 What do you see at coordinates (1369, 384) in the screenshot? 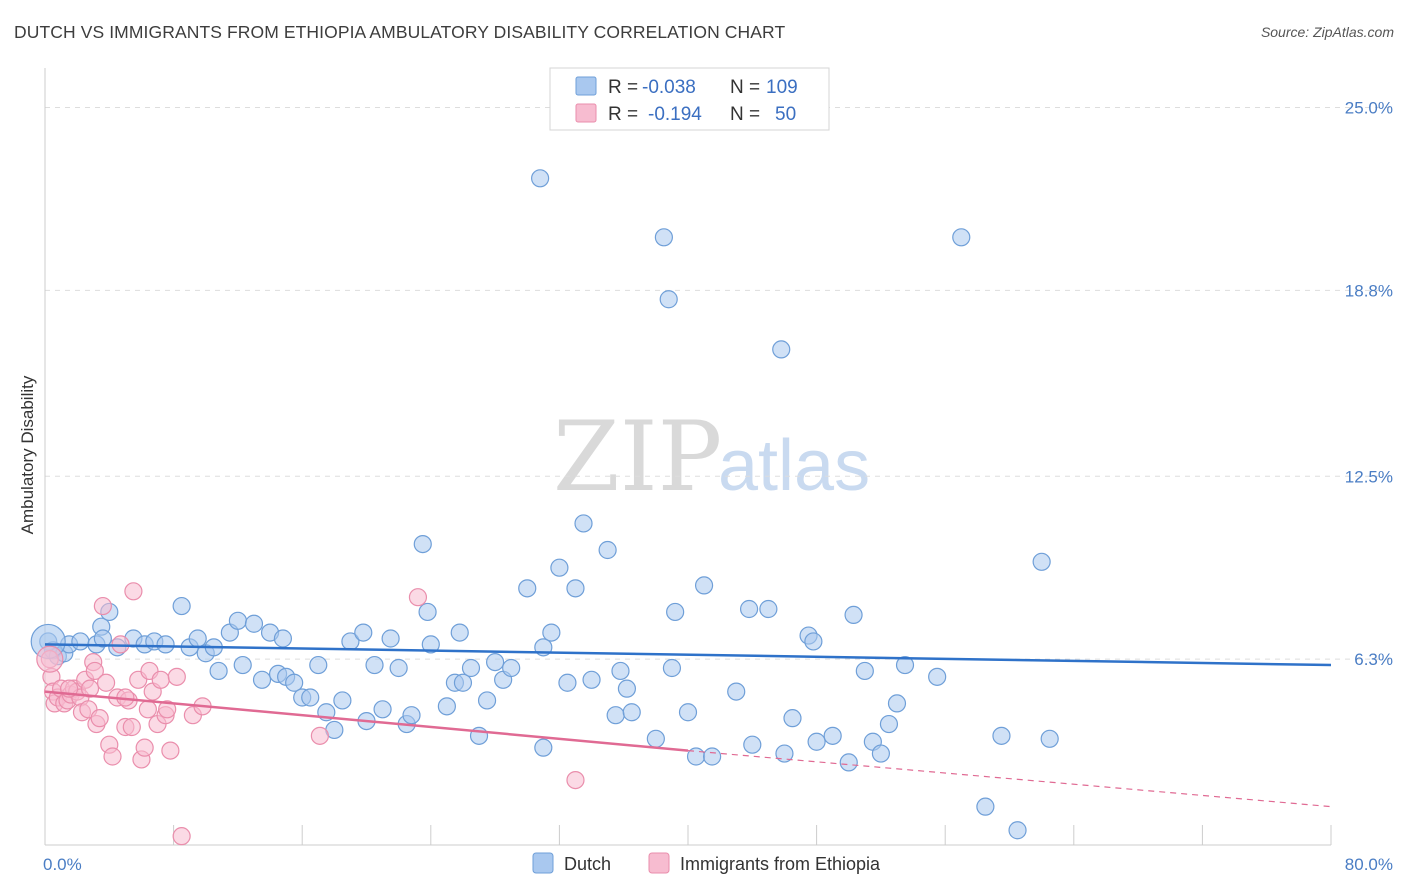
I see `y-tick-labels: 6.3% 12.5% 18.8% 25.0%` at bounding box center [1369, 384].